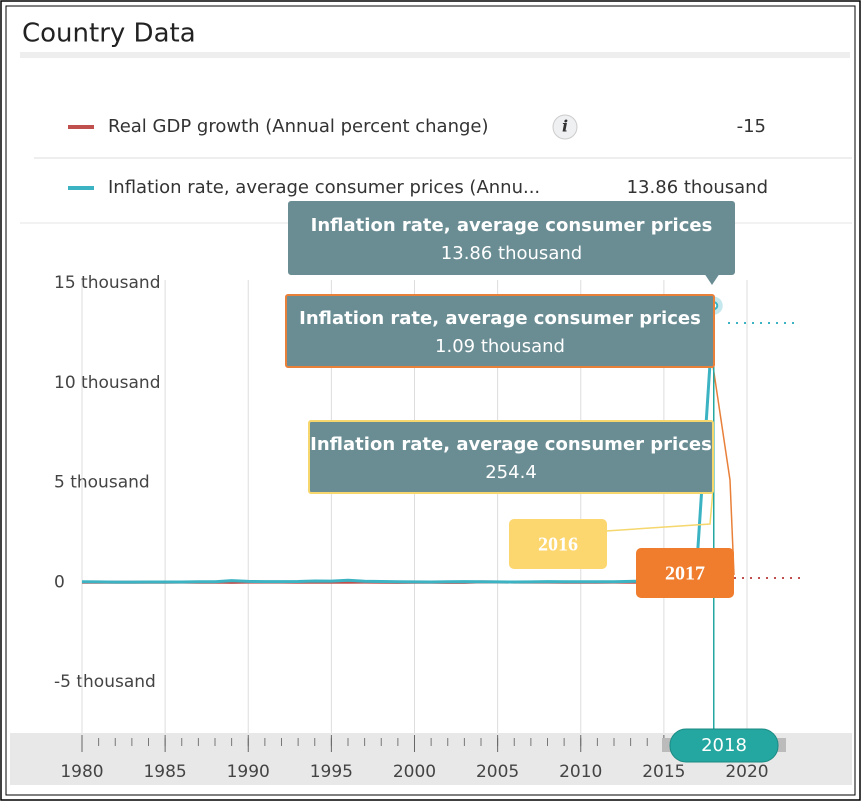 The width and height of the screenshot is (861, 805). What do you see at coordinates (511, 472) in the screenshot?
I see `tooltip-value: 254.4` at bounding box center [511, 472].